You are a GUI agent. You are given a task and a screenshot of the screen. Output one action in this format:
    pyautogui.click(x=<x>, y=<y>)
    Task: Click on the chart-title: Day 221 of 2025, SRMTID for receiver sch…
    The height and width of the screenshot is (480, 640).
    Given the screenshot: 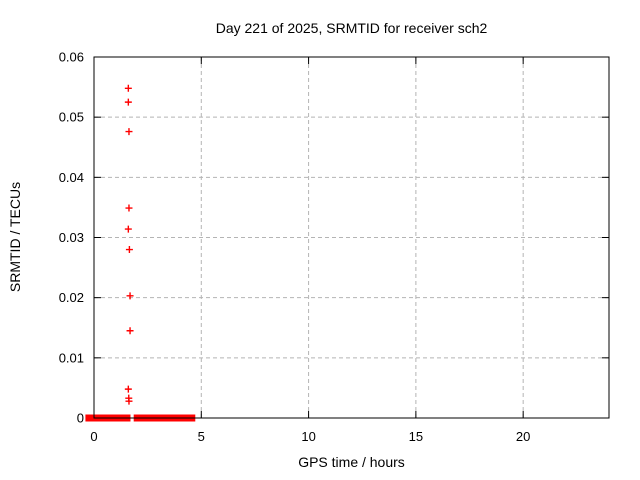 What is the action you would take?
    pyautogui.click(x=351, y=28)
    